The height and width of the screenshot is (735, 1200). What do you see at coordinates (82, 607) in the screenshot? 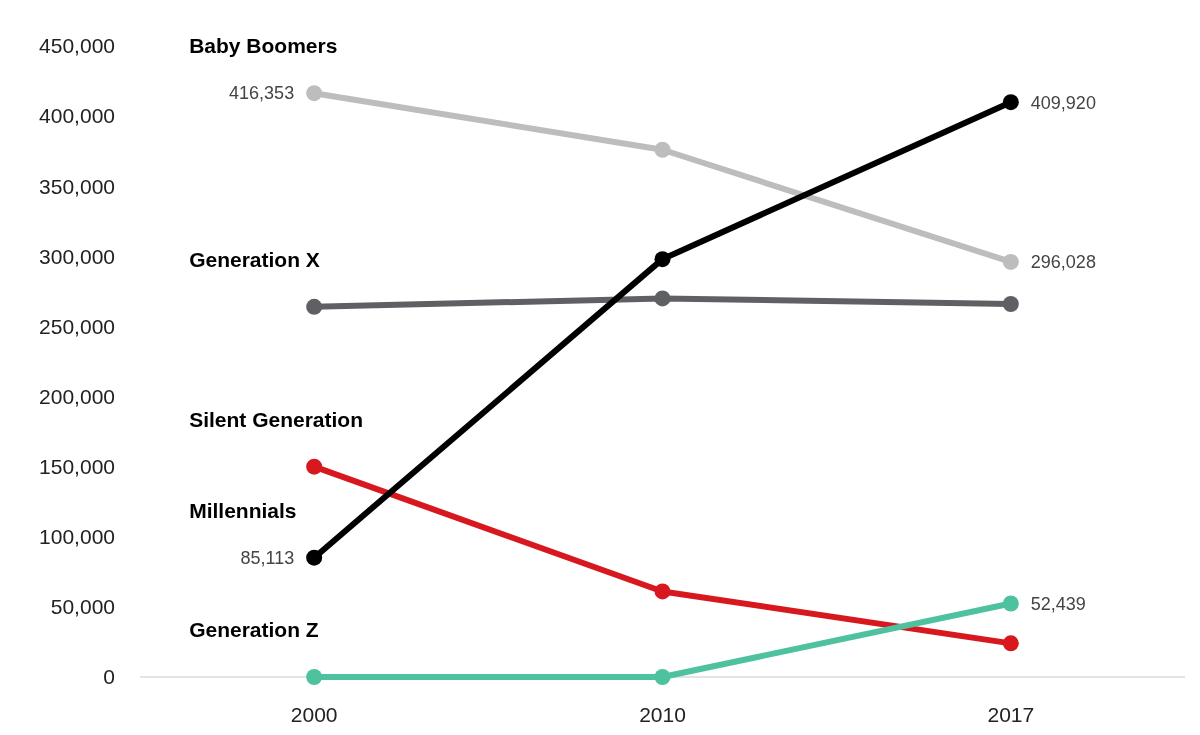
I see `y-tick-label: 50,000` at bounding box center [82, 607].